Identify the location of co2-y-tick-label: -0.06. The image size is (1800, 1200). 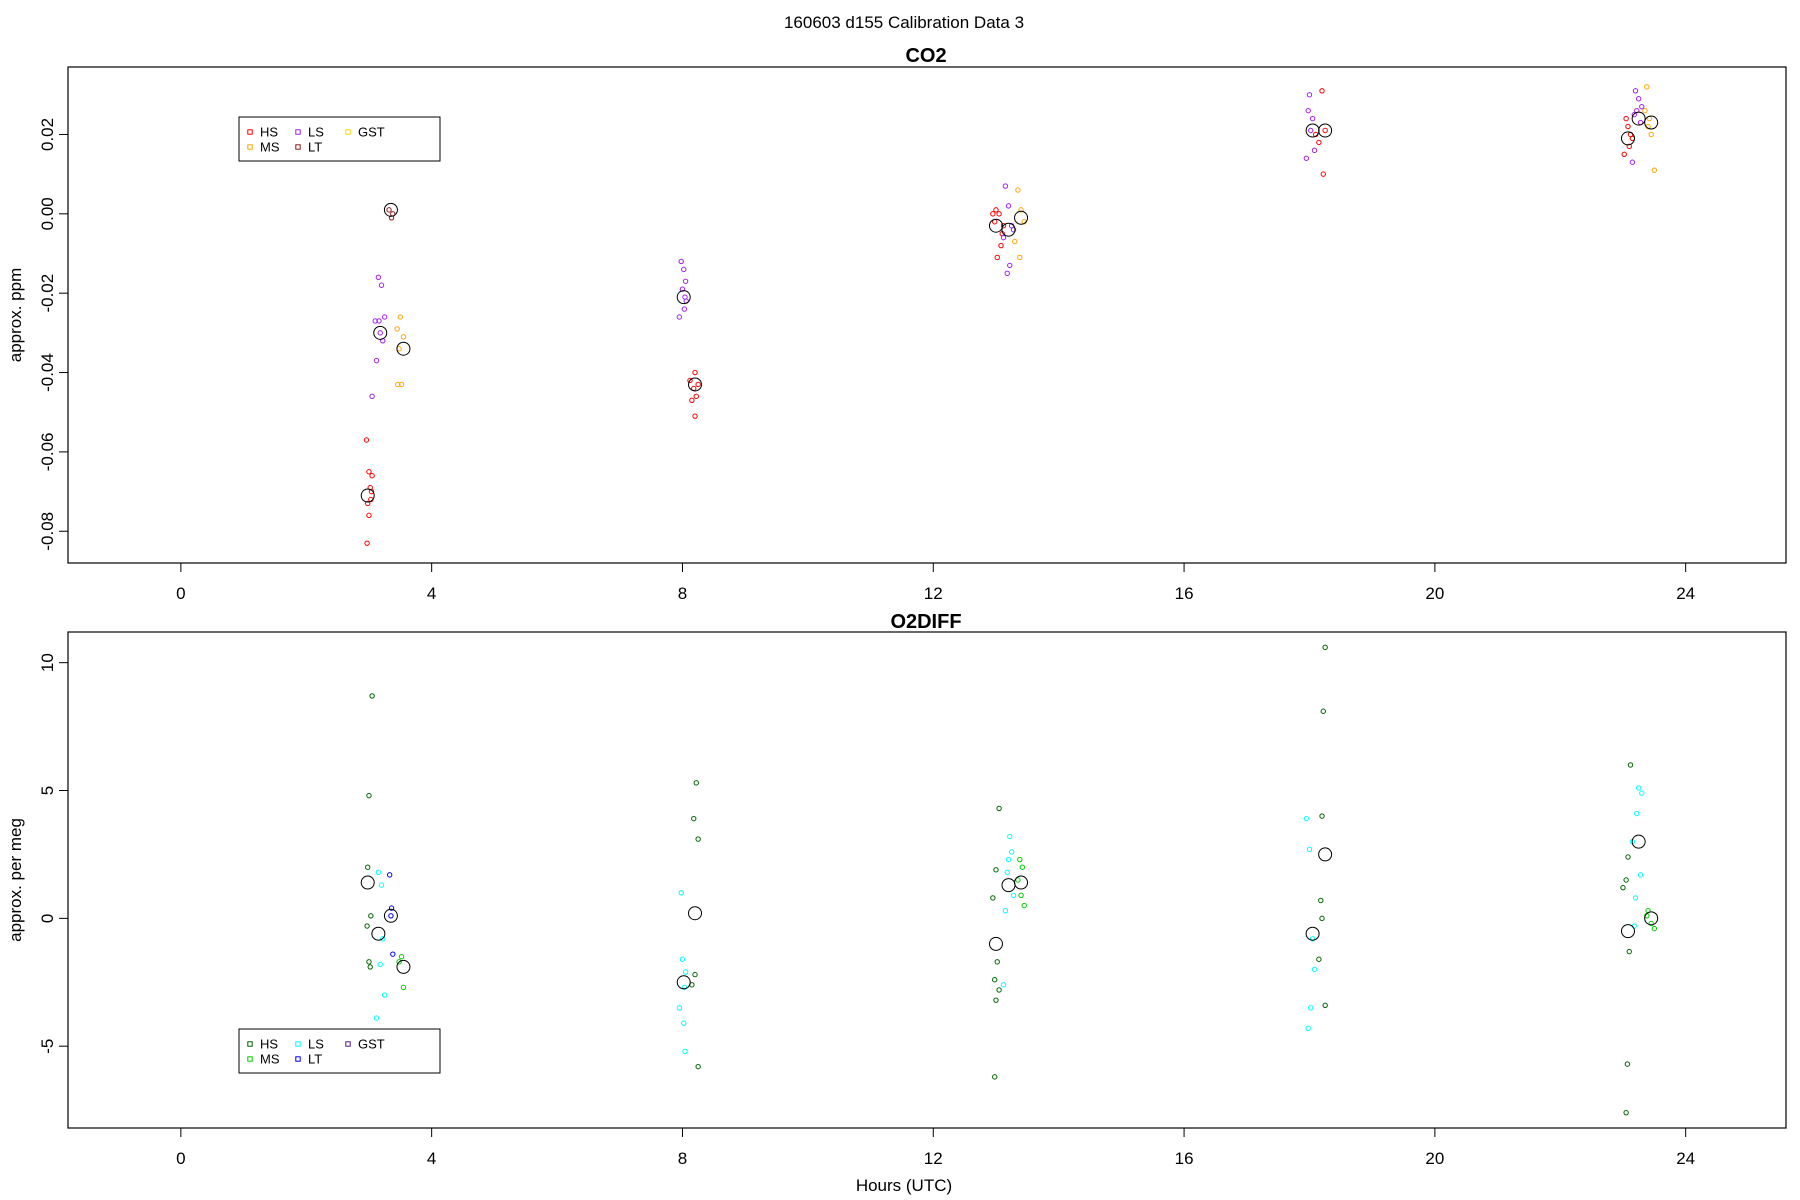
(47, 452).